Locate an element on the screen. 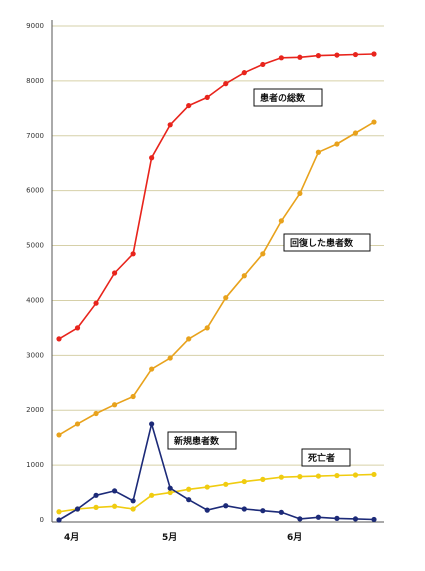  y-tick-label: 7000 is located at coordinates (35, 136).